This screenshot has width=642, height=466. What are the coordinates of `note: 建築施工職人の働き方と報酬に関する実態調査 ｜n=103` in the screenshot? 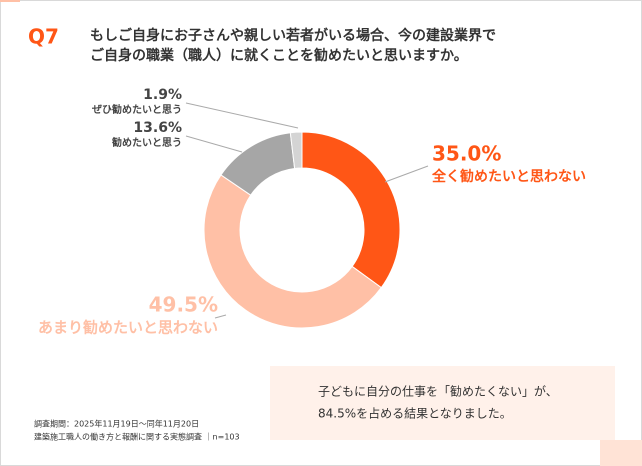 It's located at (137, 437).